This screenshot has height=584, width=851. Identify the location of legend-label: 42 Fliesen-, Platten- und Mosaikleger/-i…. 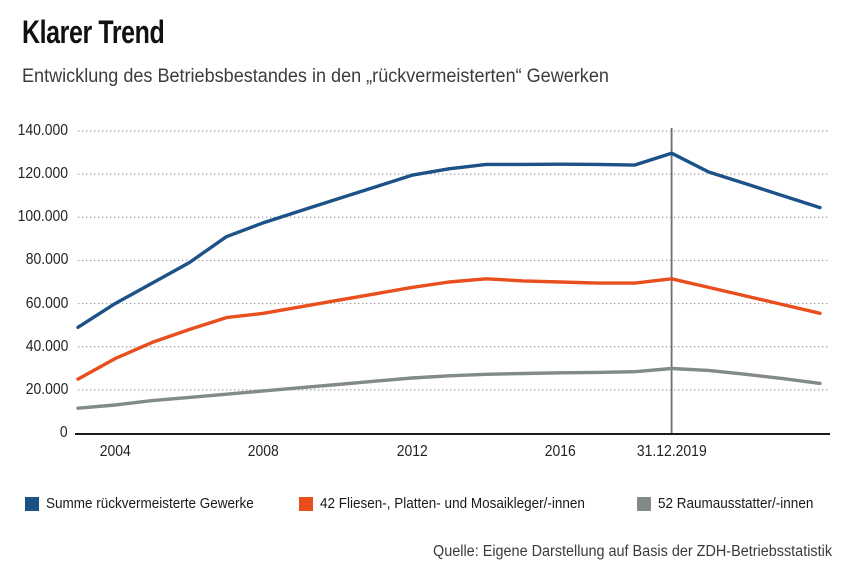
(453, 503).